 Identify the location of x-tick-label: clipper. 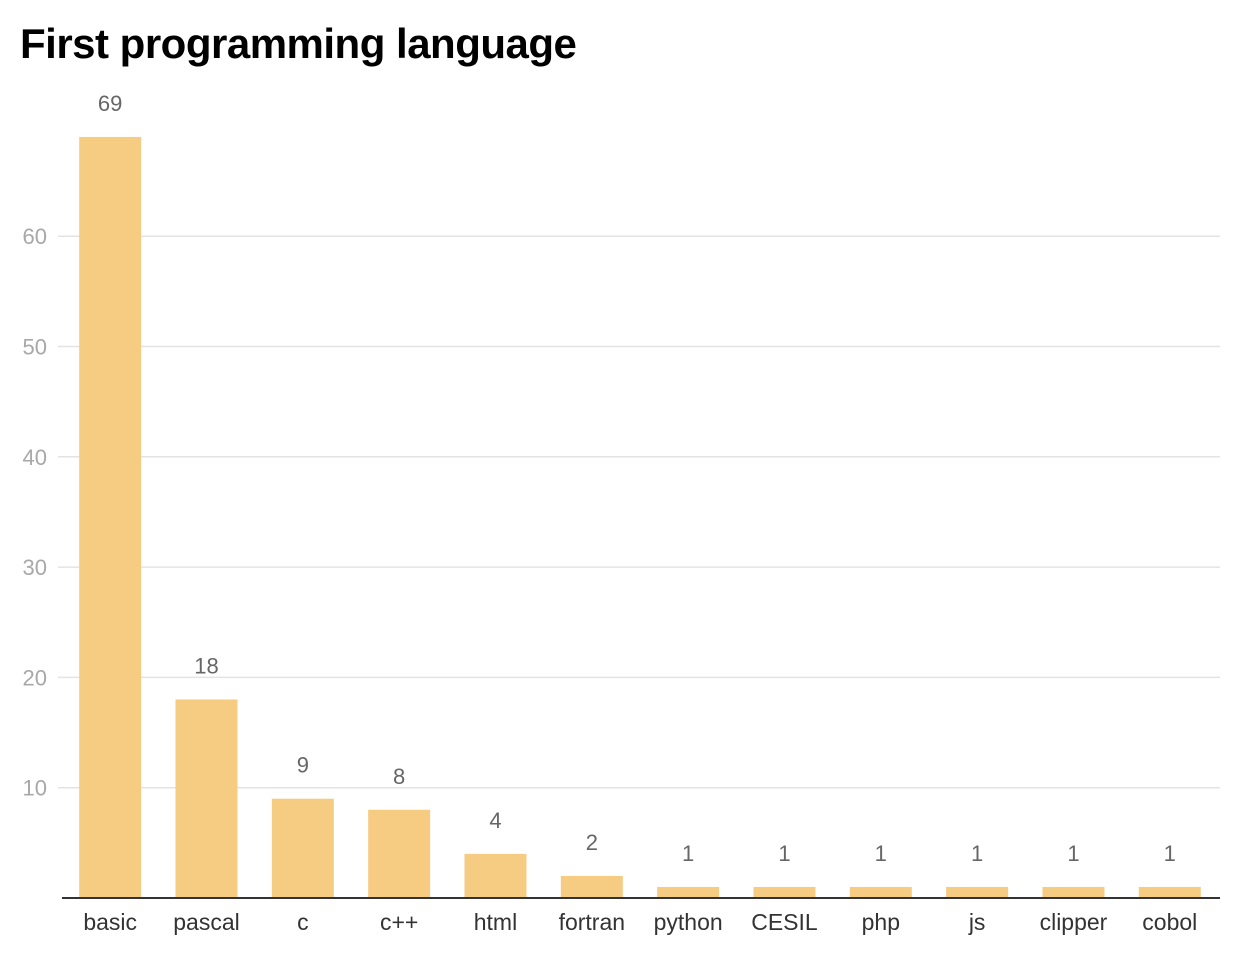
(1074, 922).